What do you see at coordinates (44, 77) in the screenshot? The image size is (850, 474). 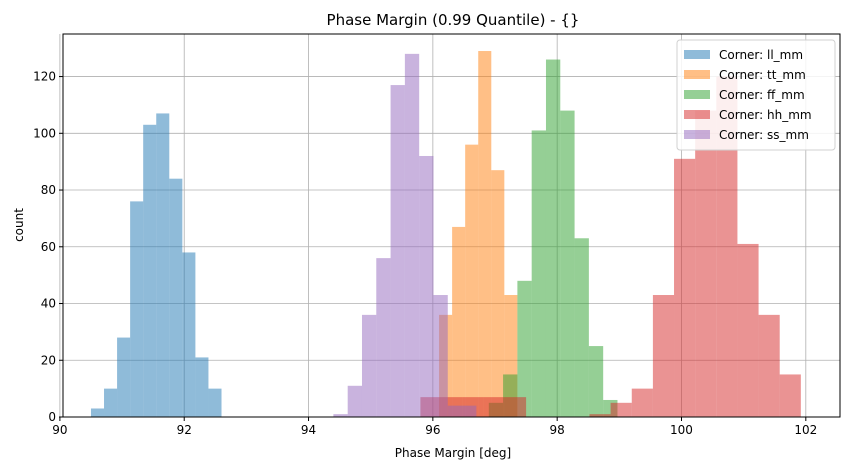 I see `y-tick-label: 120` at bounding box center [44, 77].